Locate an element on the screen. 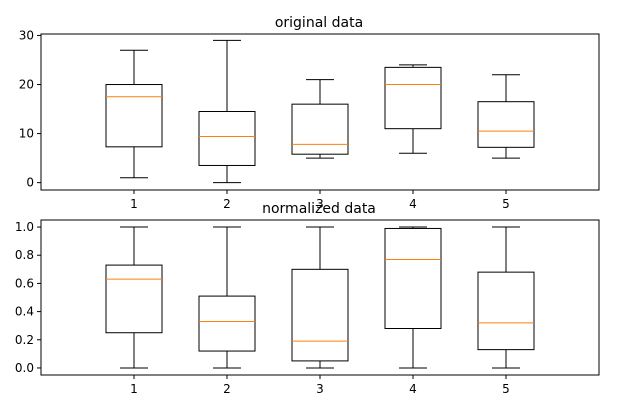  y-tick-label: 20 is located at coordinates (26, 85).